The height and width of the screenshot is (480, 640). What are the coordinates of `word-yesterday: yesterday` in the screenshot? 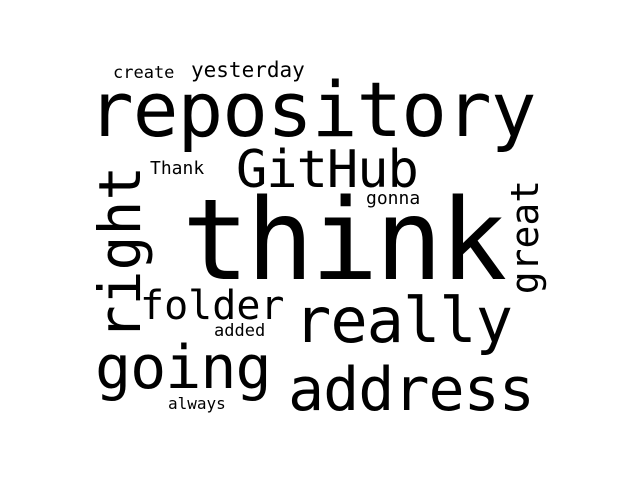 It's located at (248, 70).